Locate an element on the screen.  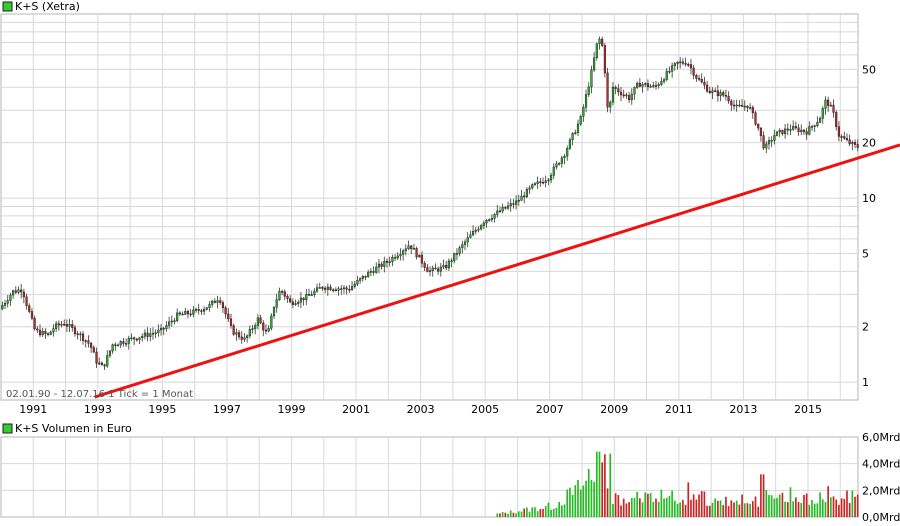
y-tick-label: 10 is located at coordinates (869, 198).